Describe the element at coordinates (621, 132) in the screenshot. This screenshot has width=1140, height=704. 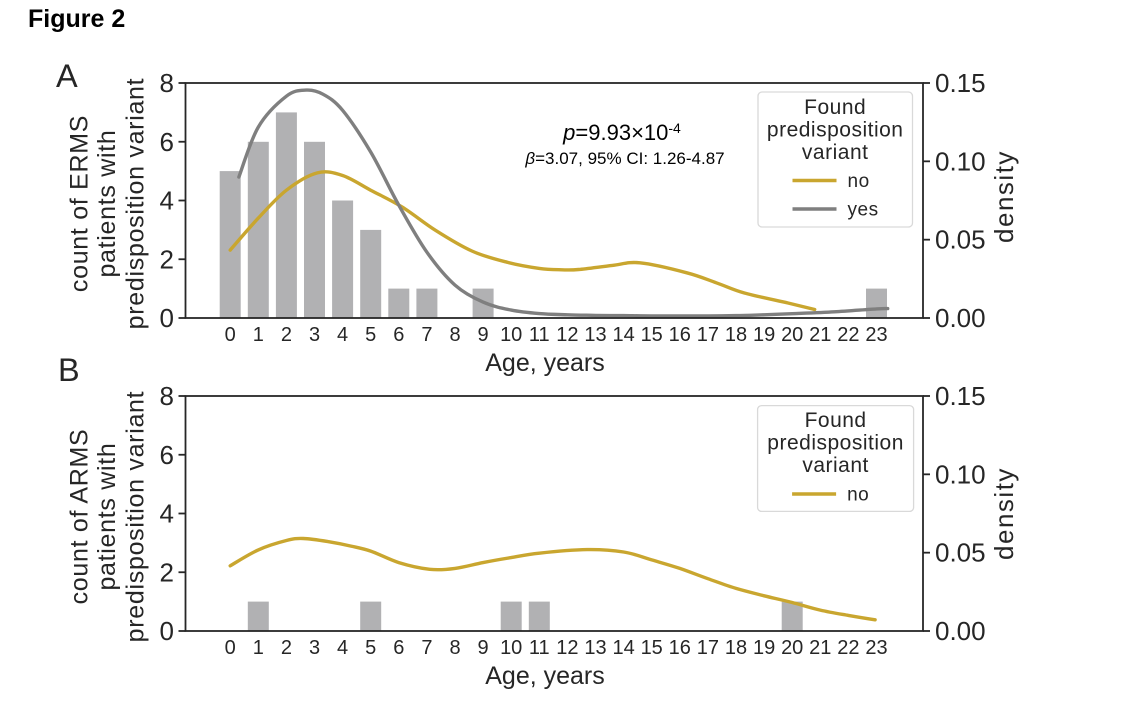
I see `svg-text: p=9.93×10-4` at that location.